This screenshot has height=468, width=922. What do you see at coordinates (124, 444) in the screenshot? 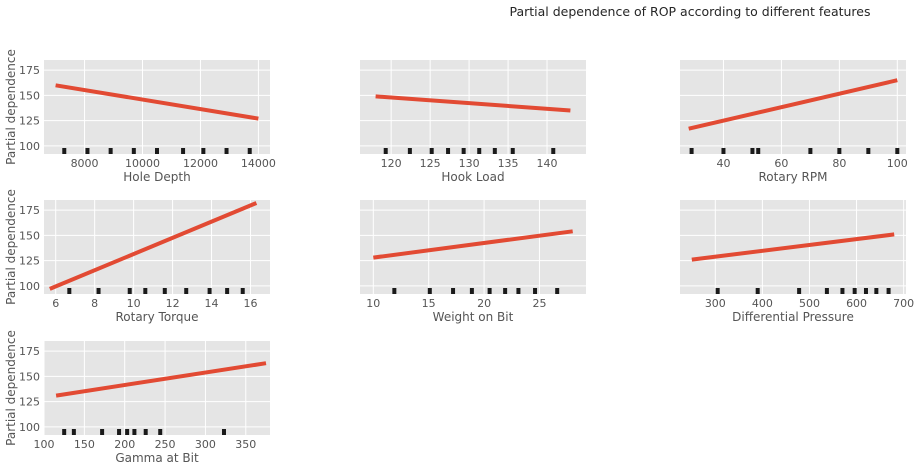
I see `x-tick-label: 200` at bounding box center [124, 444].